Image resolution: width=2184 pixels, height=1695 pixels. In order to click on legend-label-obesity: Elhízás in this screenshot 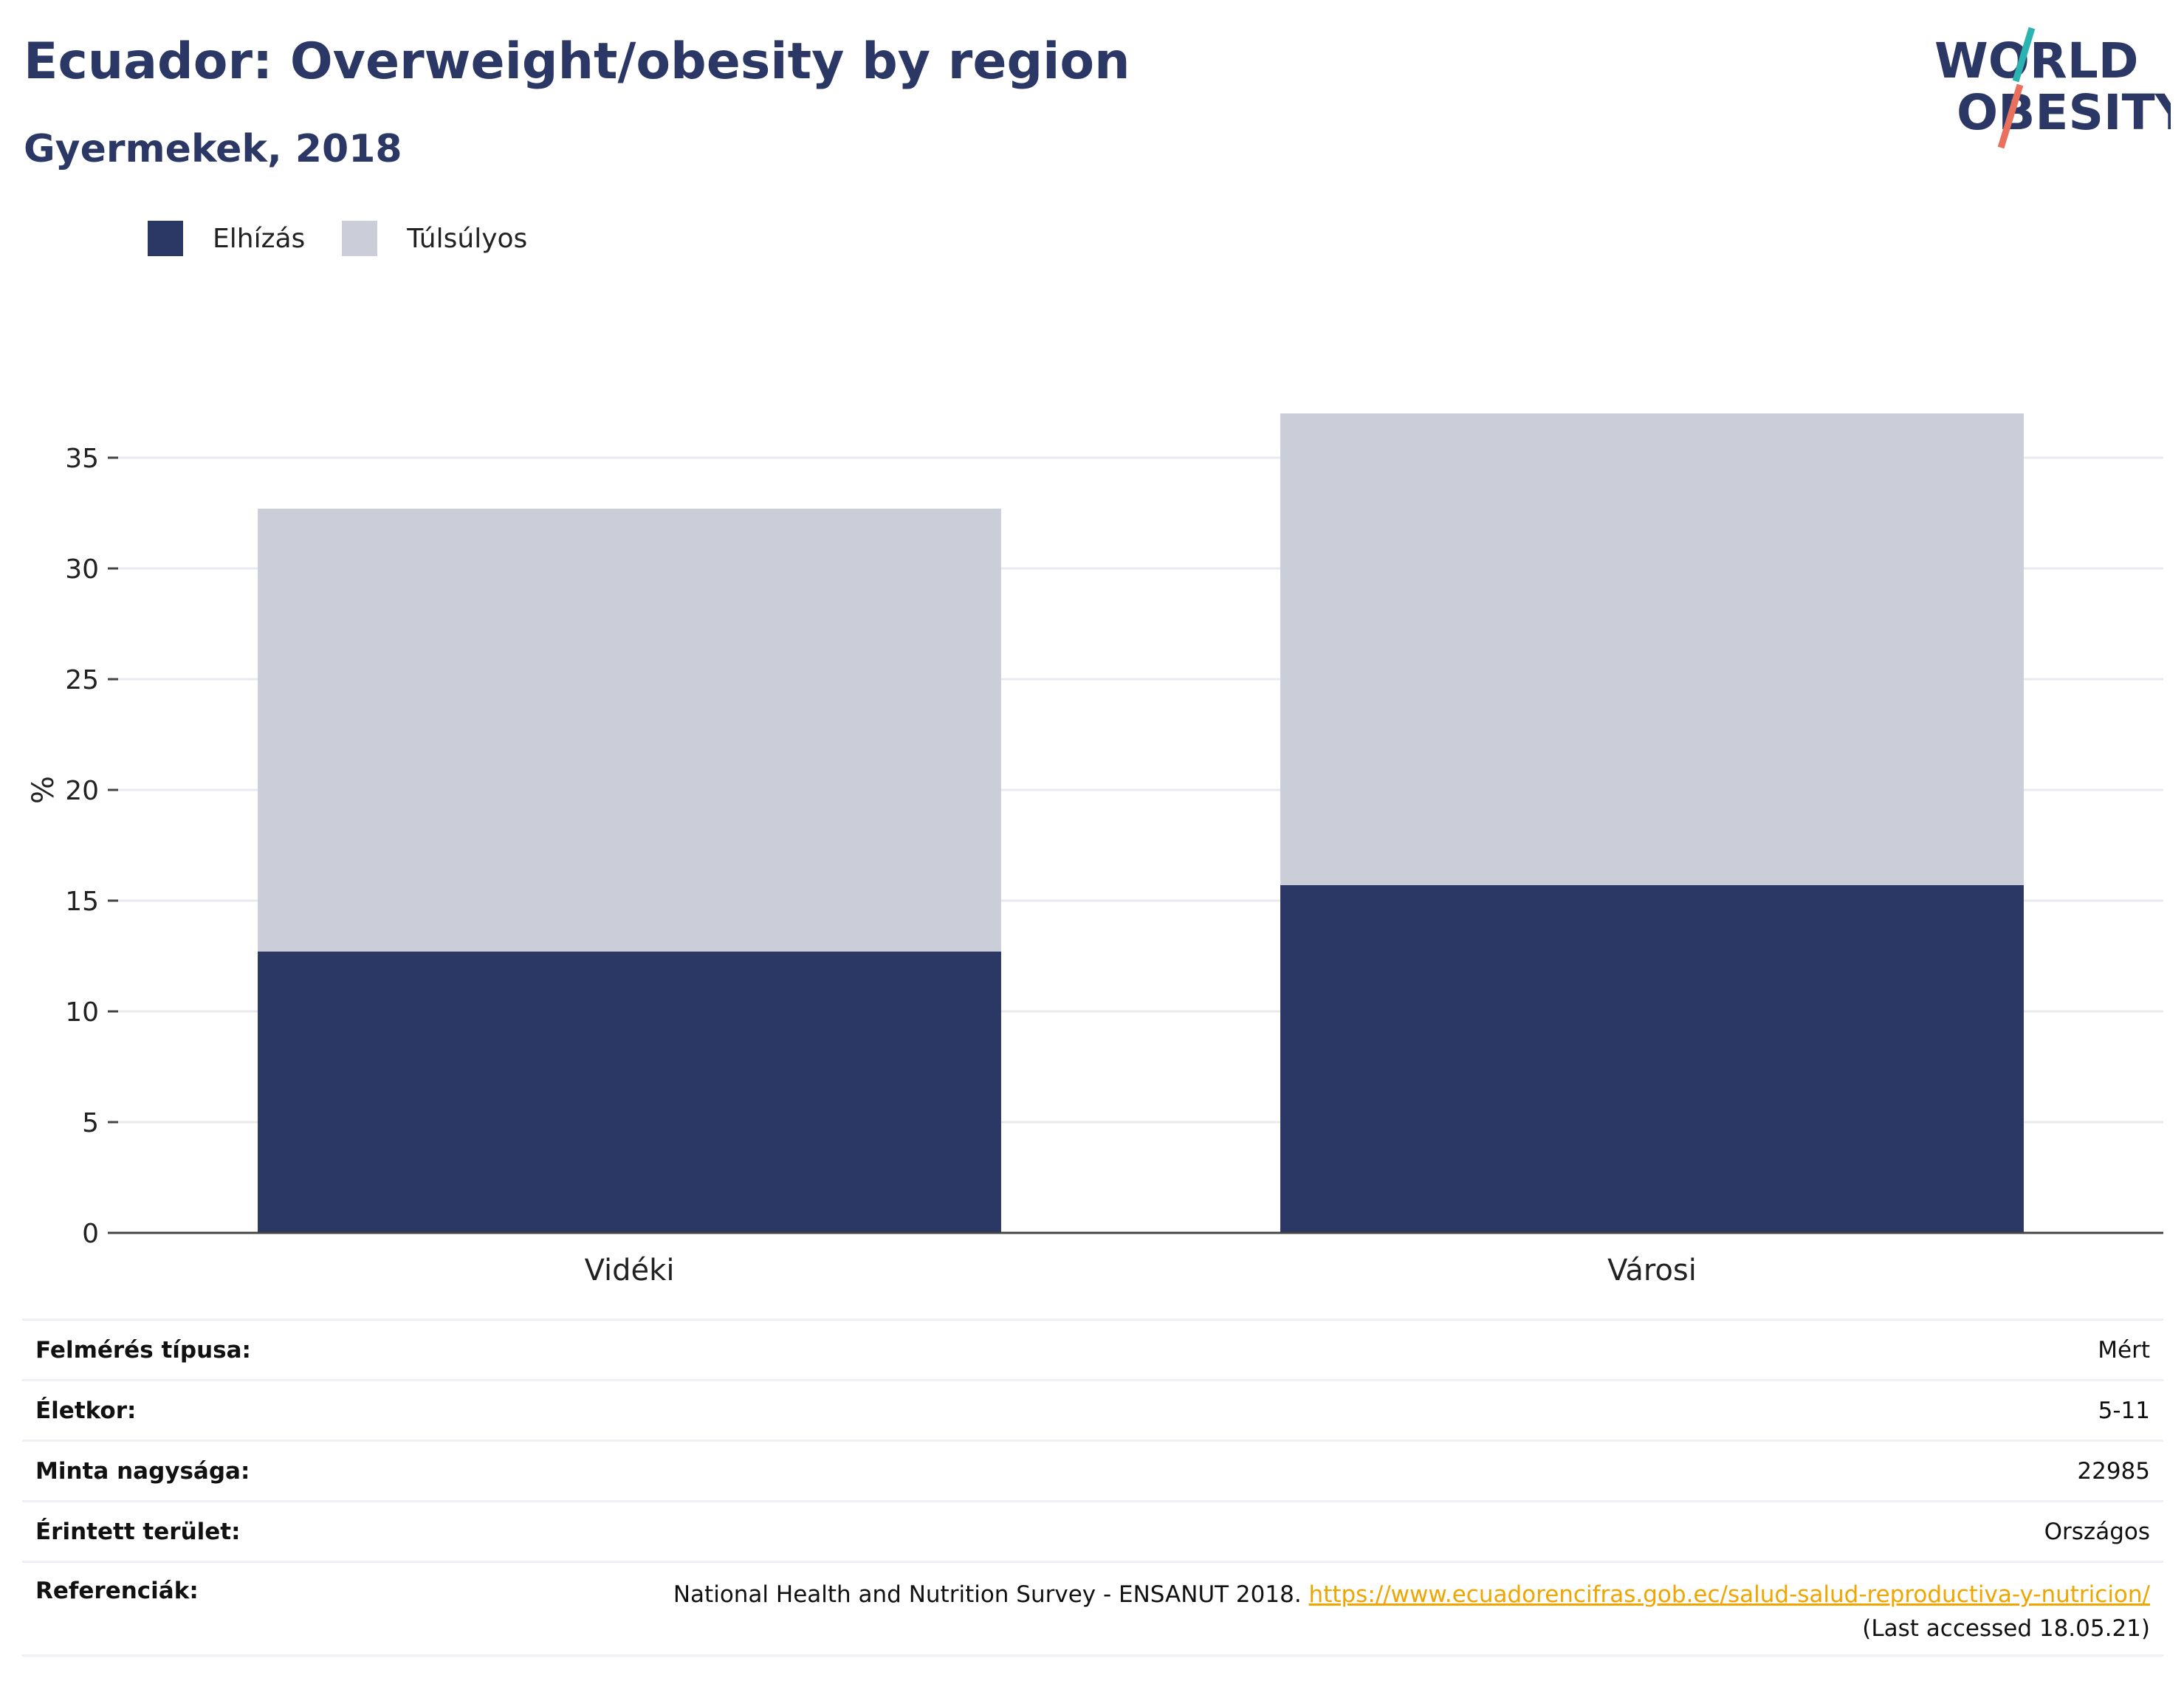, I will do `click(260, 238)`.